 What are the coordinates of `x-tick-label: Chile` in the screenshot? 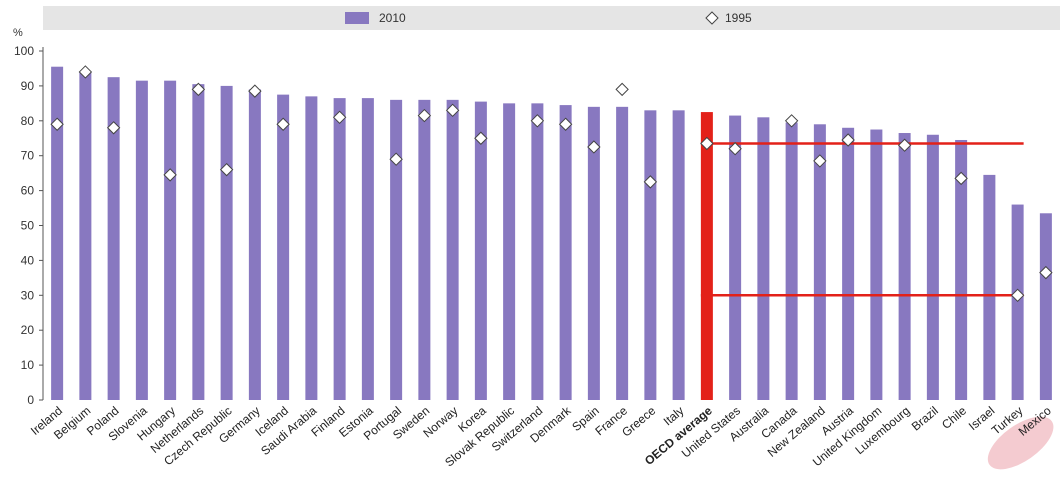 It's located at (954, 417).